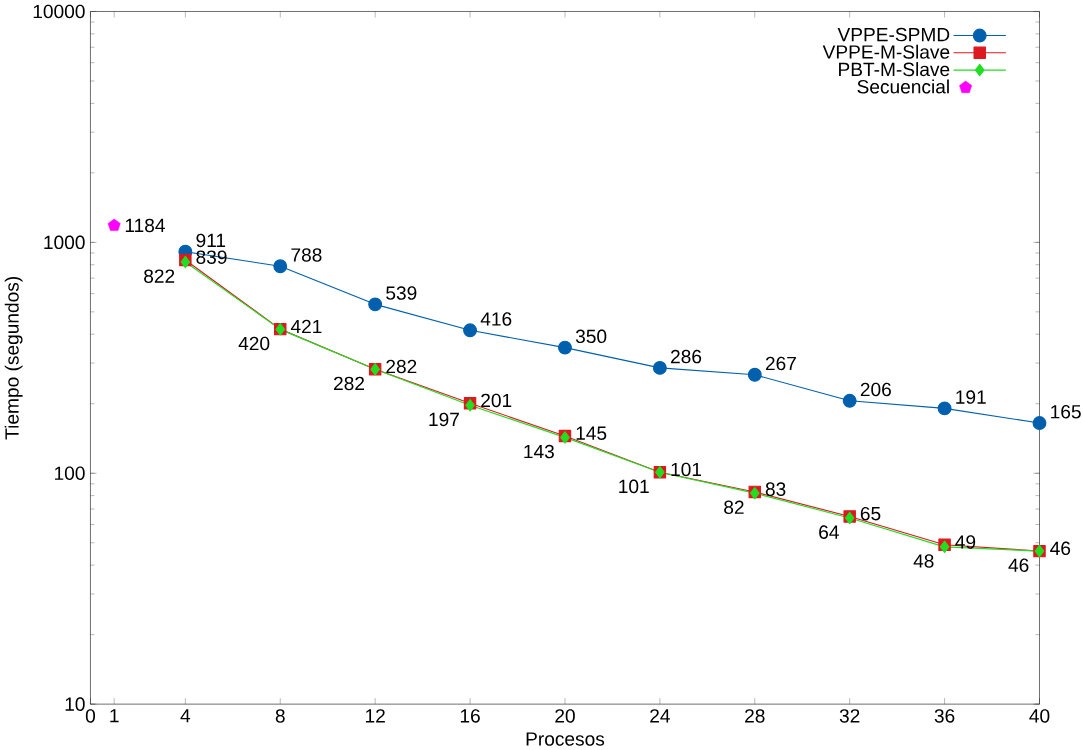  What do you see at coordinates (444, 419) in the screenshot?
I see `data-label: 197` at bounding box center [444, 419].